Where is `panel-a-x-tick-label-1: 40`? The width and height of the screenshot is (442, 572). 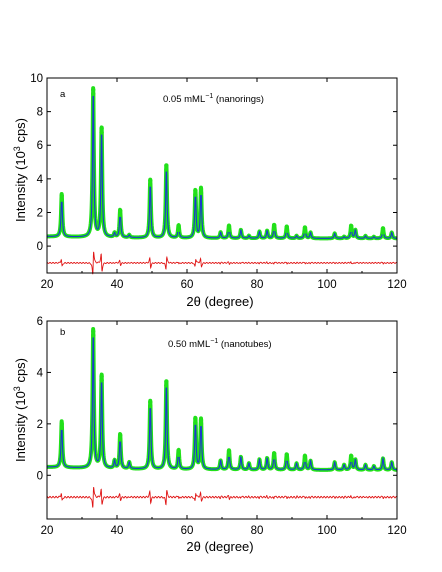
panel-a-x-tick-label-1: 40 is located at coordinates (117, 285).